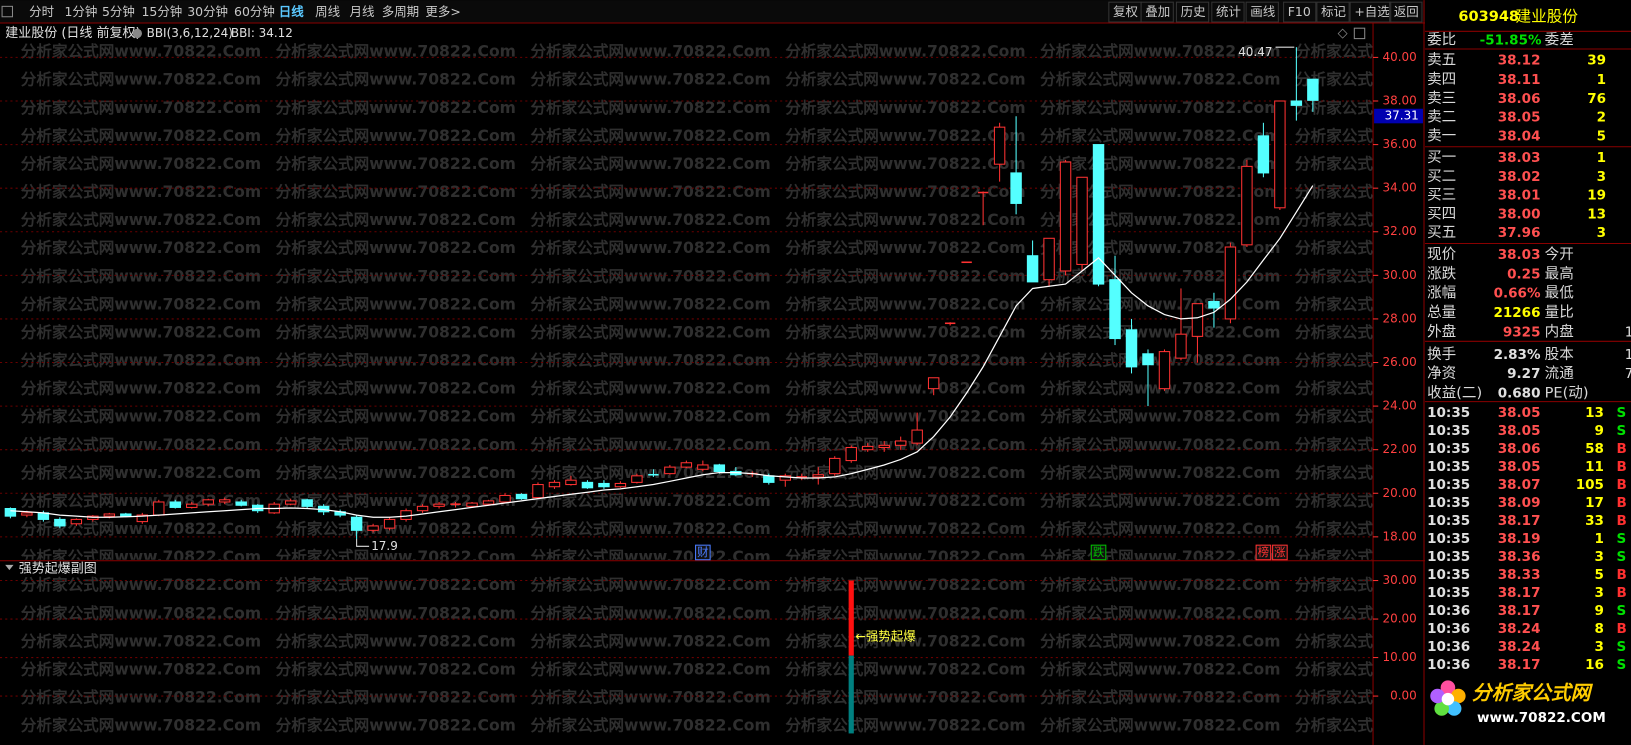 Image resolution: width=1631 pixels, height=745 pixels. Describe the element at coordinates (1441, 98) in the screenshot. I see `book-level: 卖三` at that location.